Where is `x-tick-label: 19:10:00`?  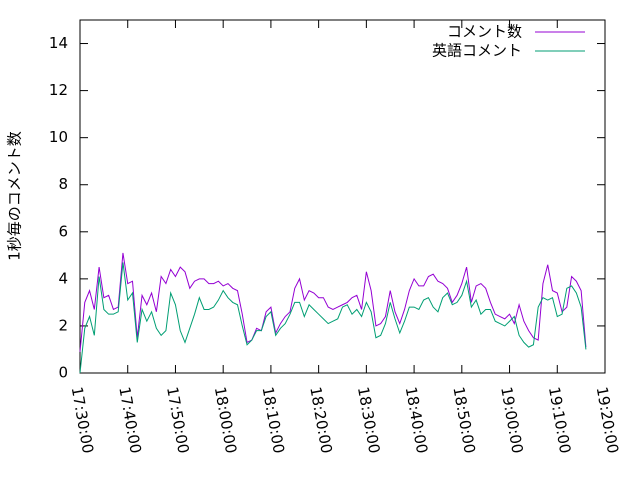
x-tick-label: 19:10:00 is located at coordinates (559, 419).